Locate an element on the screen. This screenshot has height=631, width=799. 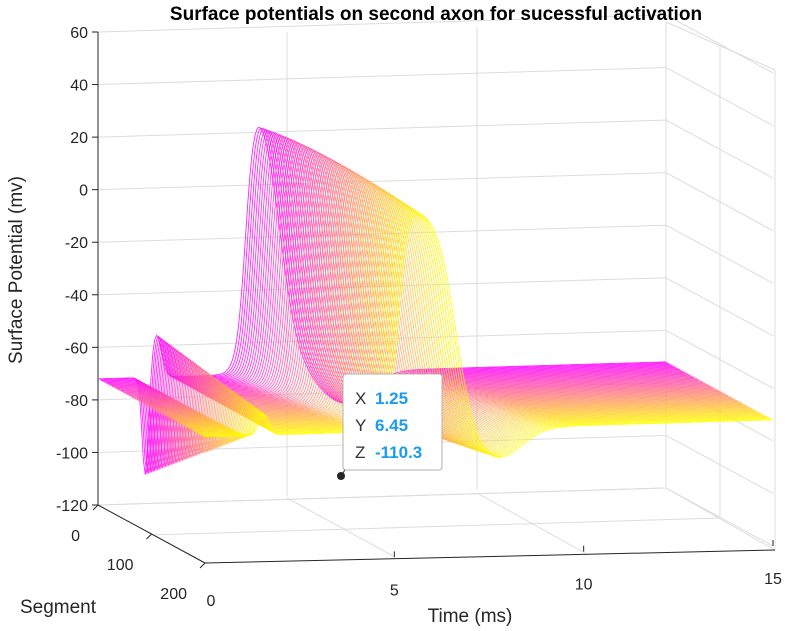
z-axis-label: Surface Potential (mv) is located at coordinates (16, 270).